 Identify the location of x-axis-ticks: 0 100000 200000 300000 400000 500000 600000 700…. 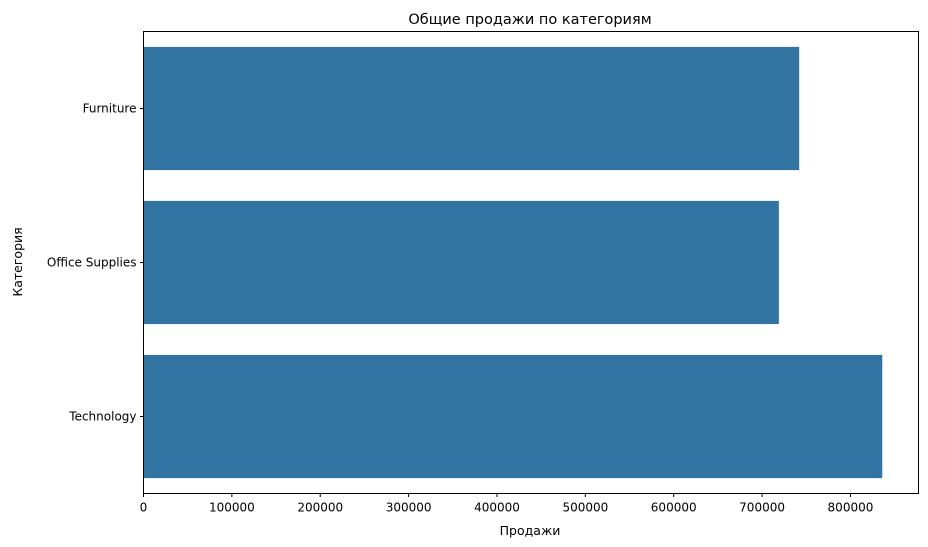
(507, 504).